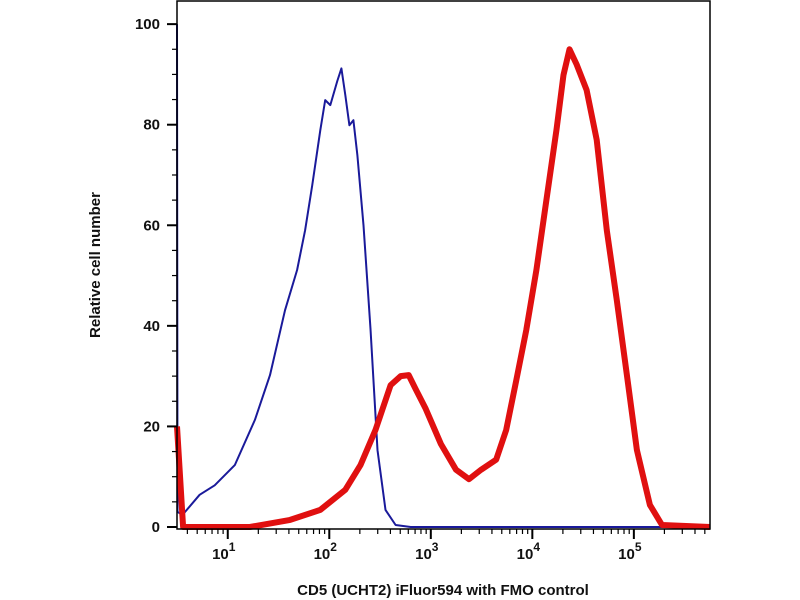 Image resolution: width=800 pixels, height=600 pixels. What do you see at coordinates (443, 590) in the screenshot?
I see `x-axis-label: CD5 (UCHT2) iFluor594 with FMO control` at bounding box center [443, 590].